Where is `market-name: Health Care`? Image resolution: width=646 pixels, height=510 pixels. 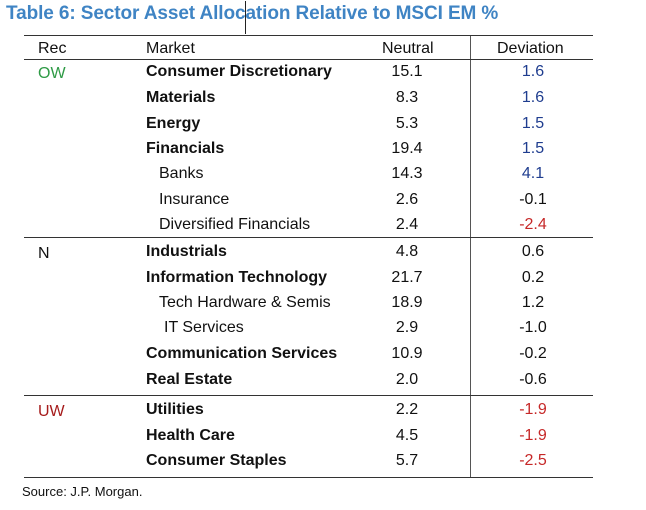 market-name: Health Care is located at coordinates (190, 435).